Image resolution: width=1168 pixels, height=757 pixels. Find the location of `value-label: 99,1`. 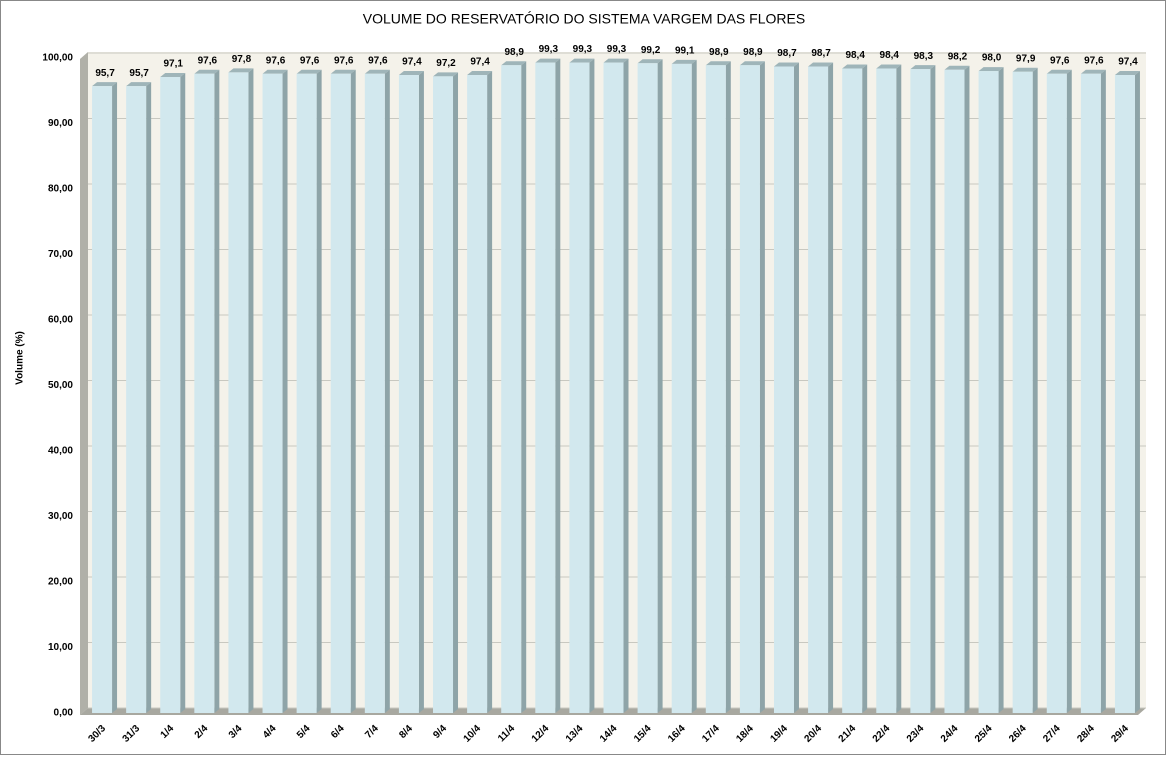

value-label: 99,1 is located at coordinates (685, 51).